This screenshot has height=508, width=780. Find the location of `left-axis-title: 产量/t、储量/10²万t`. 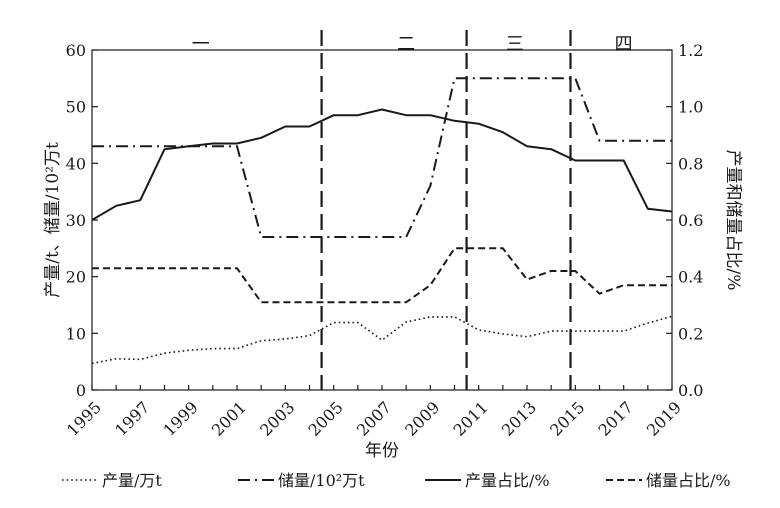

left-axis-title: 产量/t、储量/10²万t is located at coordinates (53, 220).